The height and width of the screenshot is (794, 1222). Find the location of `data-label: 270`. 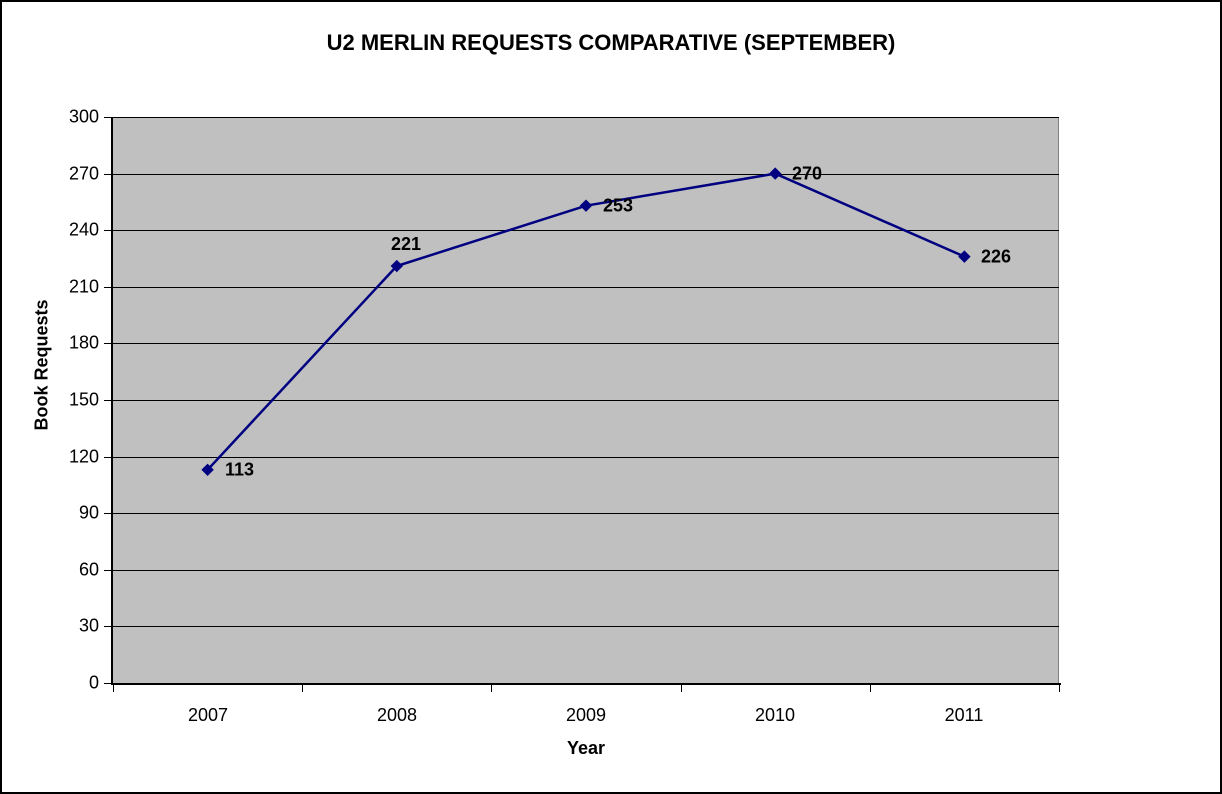

data-label: 270 is located at coordinates (807, 173).